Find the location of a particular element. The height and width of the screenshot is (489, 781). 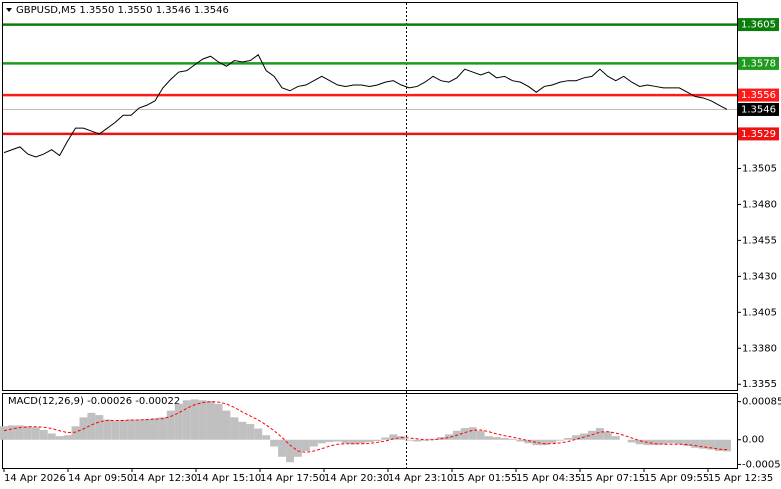

x-tick-label: 15 Apr 09:55 is located at coordinates (676, 478).